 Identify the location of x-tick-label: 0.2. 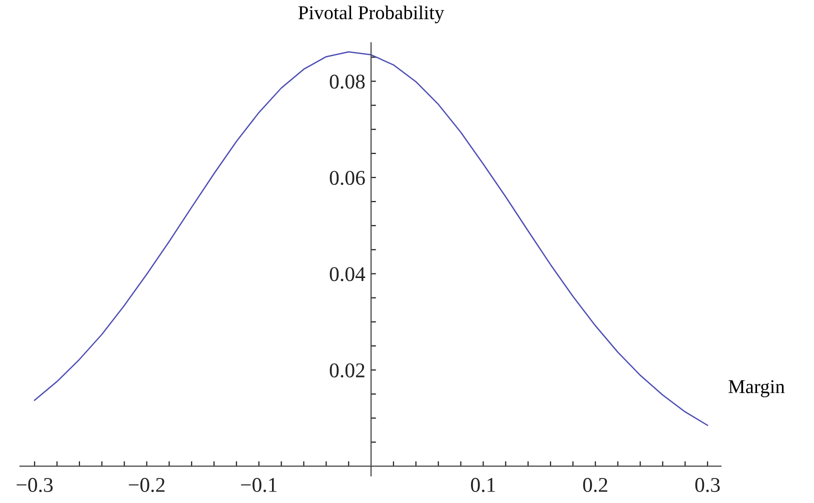
(595, 485).